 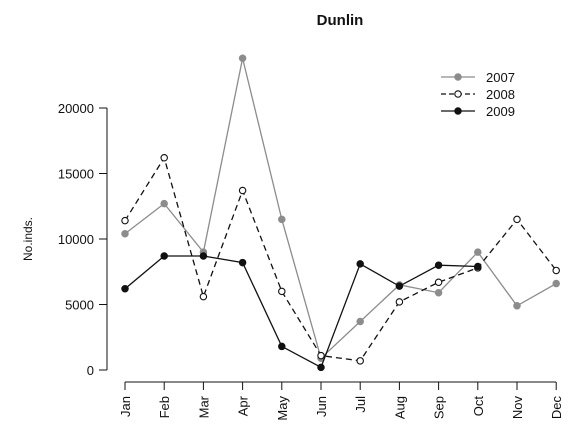 What do you see at coordinates (360, 404) in the screenshot?
I see `x-tick-label: Jul` at bounding box center [360, 404].